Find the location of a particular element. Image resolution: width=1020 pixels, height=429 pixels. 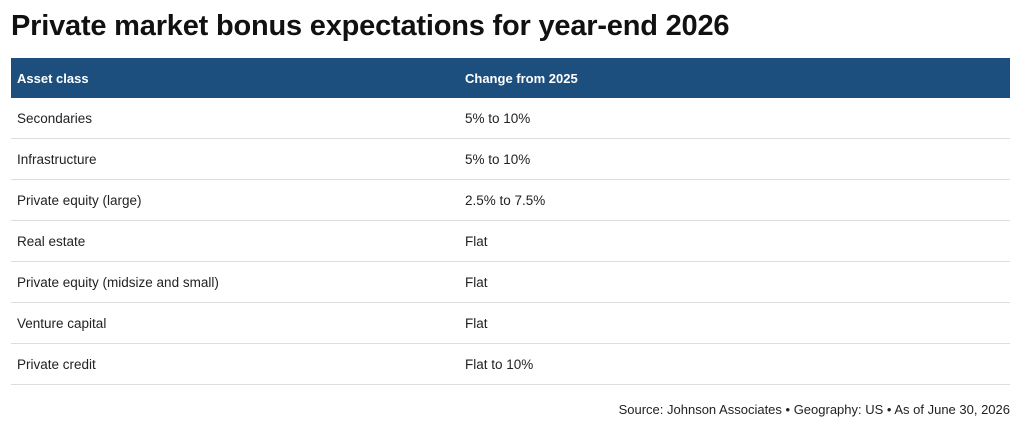

table-row: Private credit Flat to 10% is located at coordinates (510, 364).